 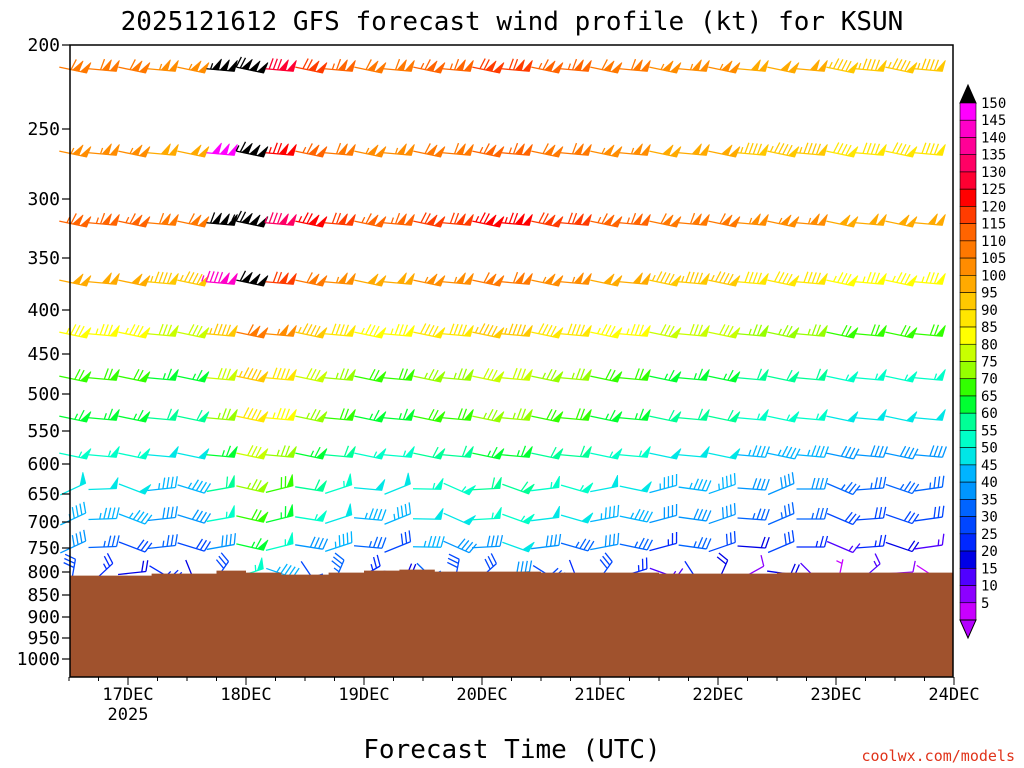 What do you see at coordinates (43, 310) in the screenshot?
I see `y-tick-label: 400` at bounding box center [43, 310].